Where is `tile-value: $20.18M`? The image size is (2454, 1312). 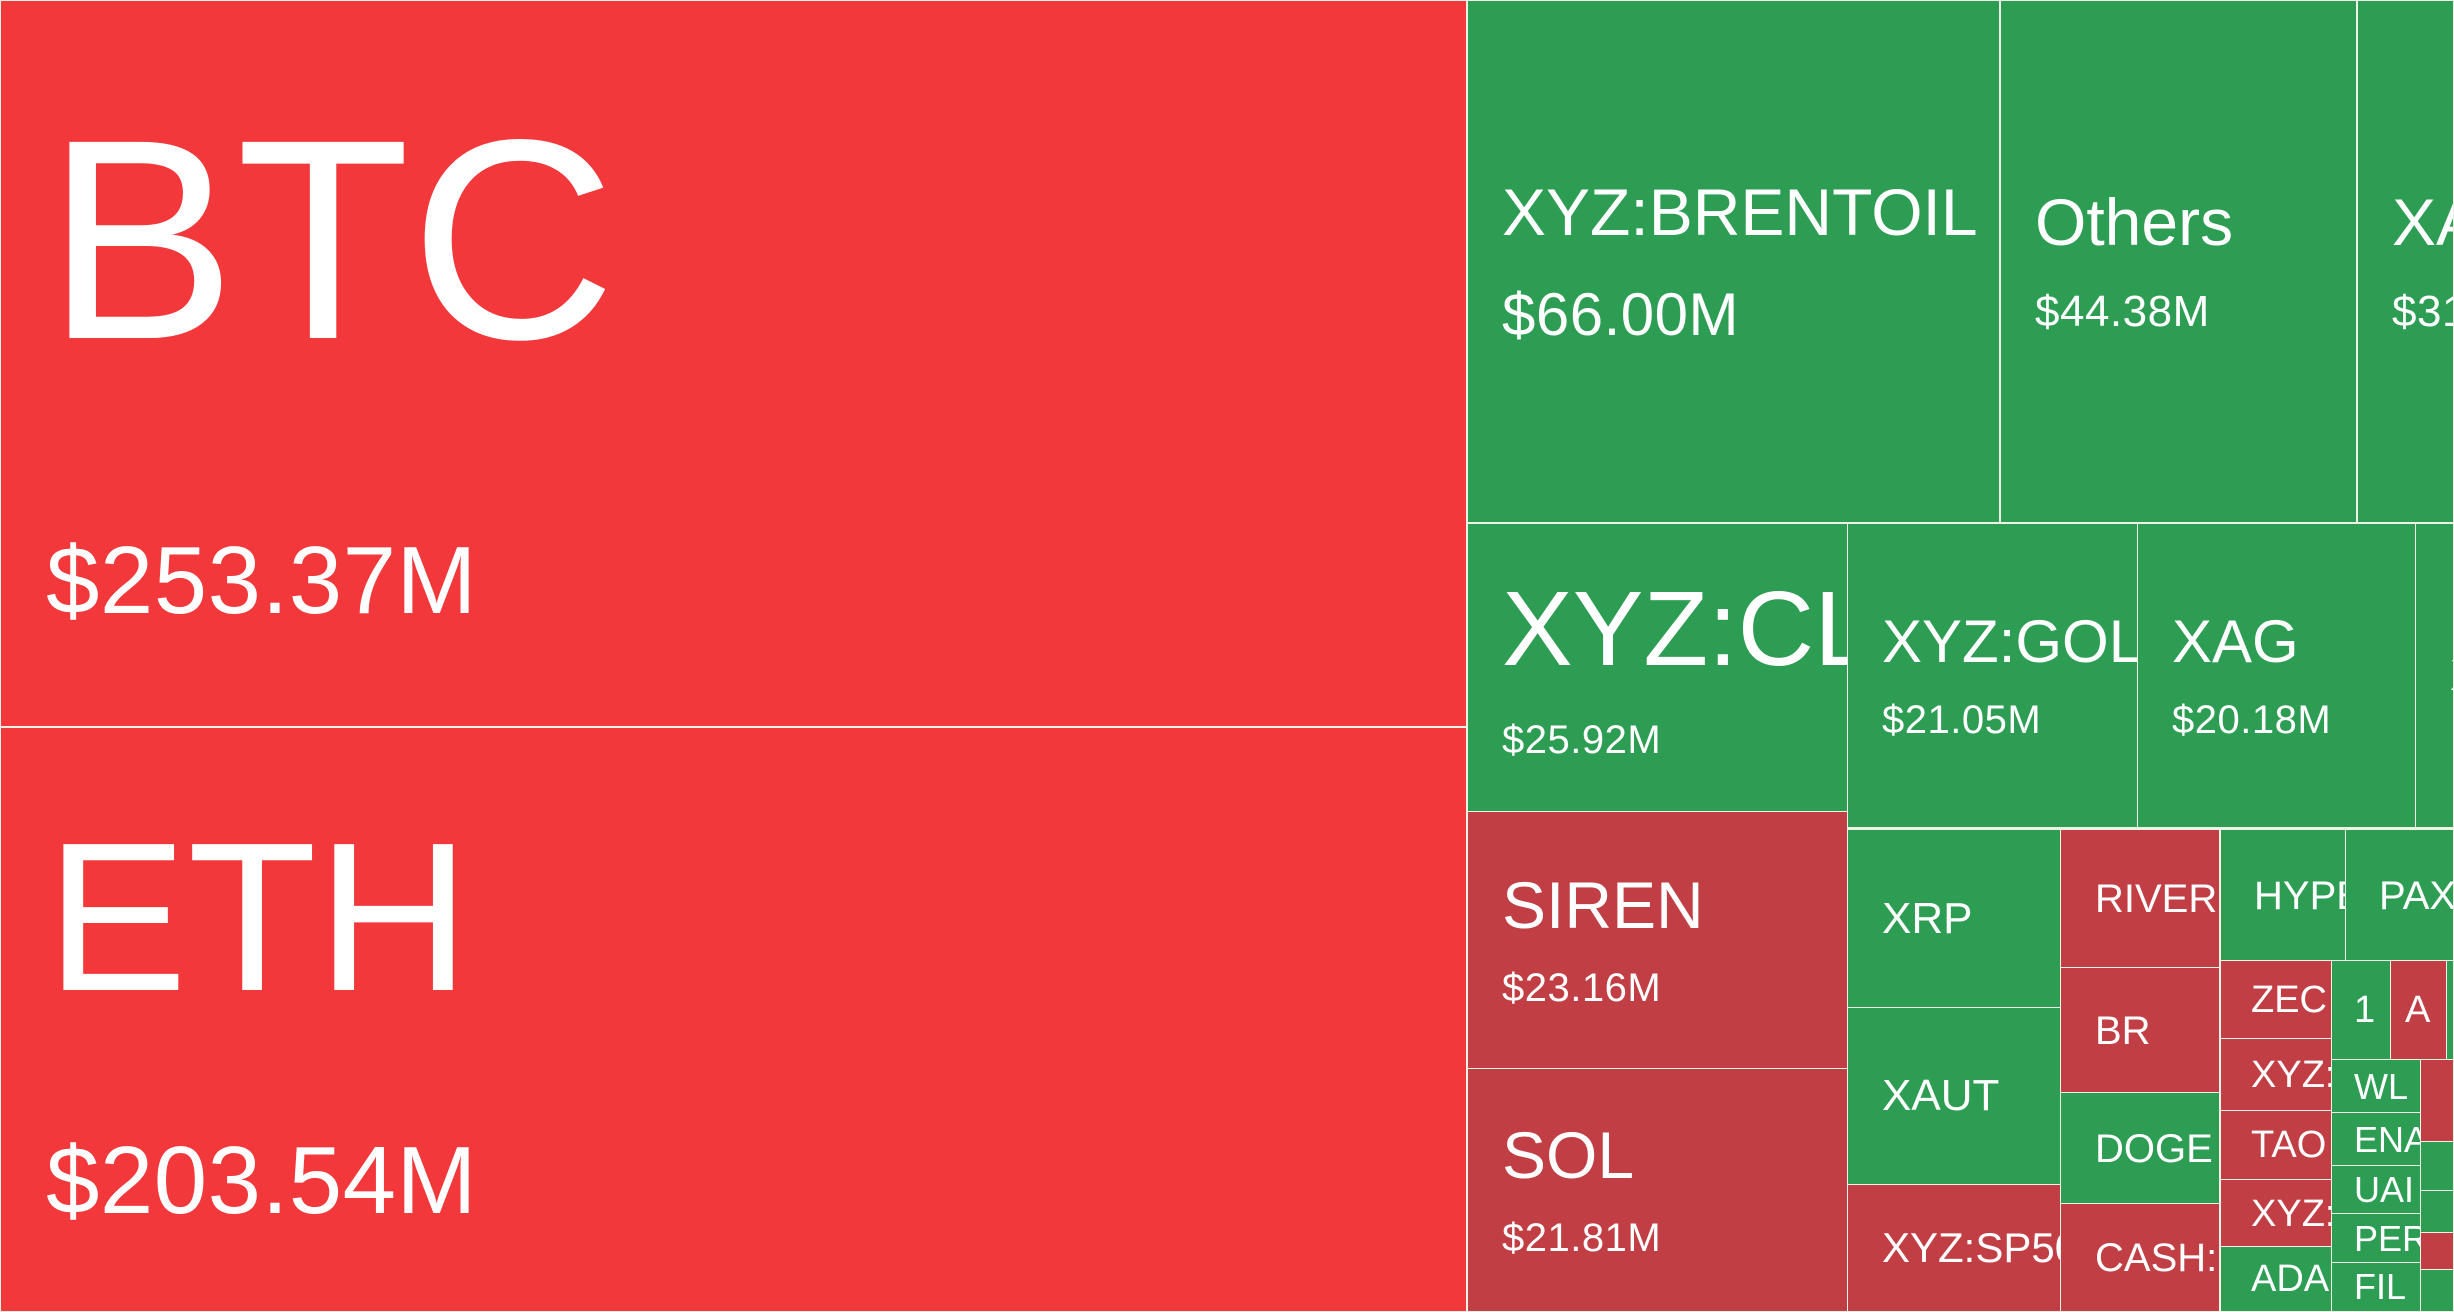
tile-value: $20.18M is located at coordinates (2252, 719).